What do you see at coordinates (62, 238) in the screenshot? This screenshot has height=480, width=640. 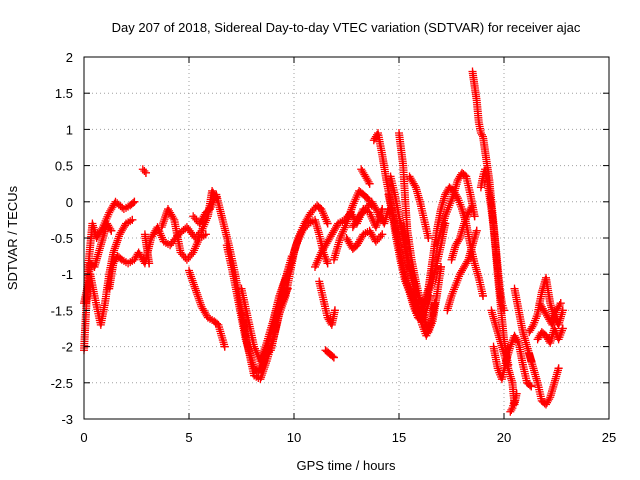 I see `y-tick-label: -0.5` at bounding box center [62, 238].